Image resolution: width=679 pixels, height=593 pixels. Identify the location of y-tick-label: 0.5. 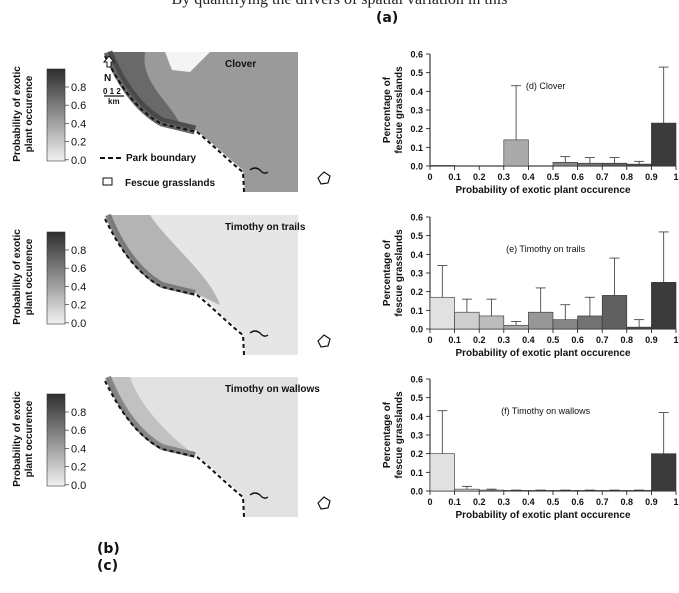
(416, 236).